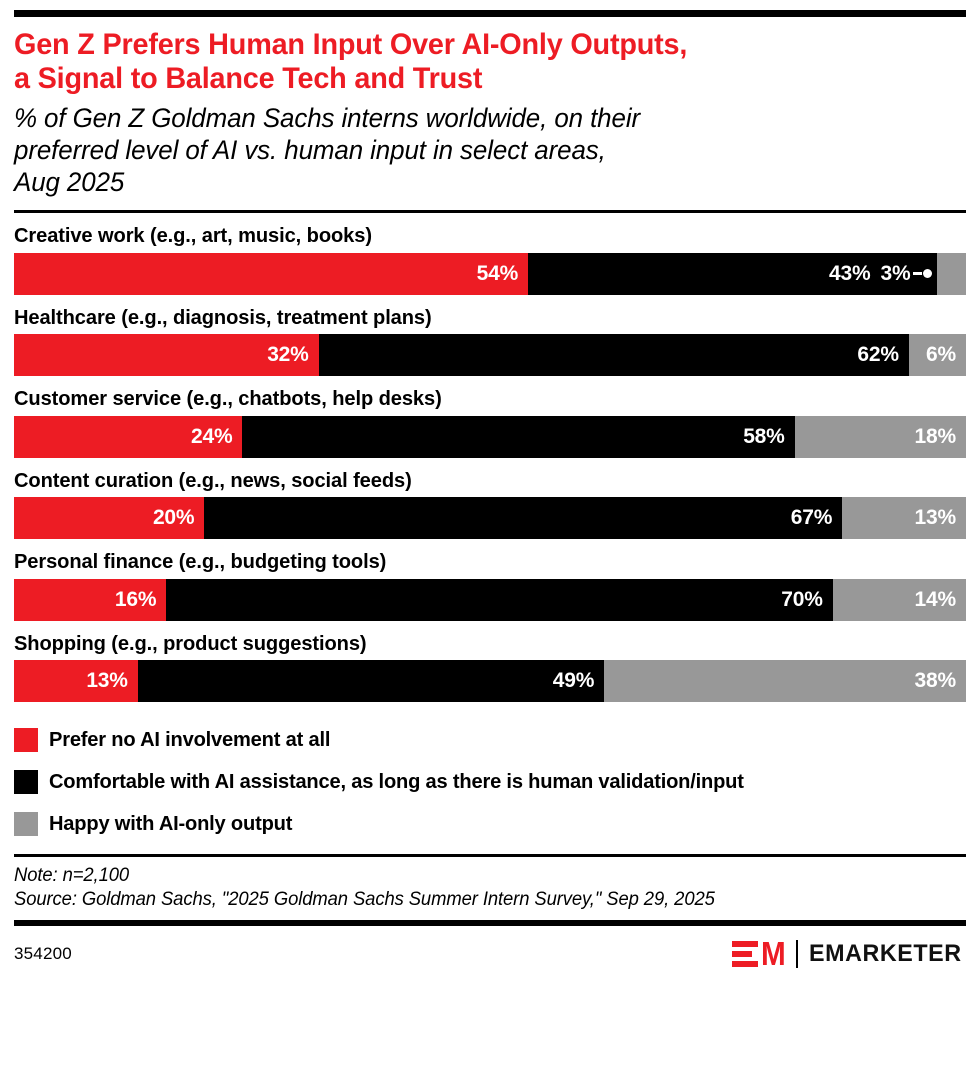 The width and height of the screenshot is (980, 1087). Describe the element at coordinates (490, 740) in the screenshot. I see `legend-item: Prefer no AI involvement at all` at that location.